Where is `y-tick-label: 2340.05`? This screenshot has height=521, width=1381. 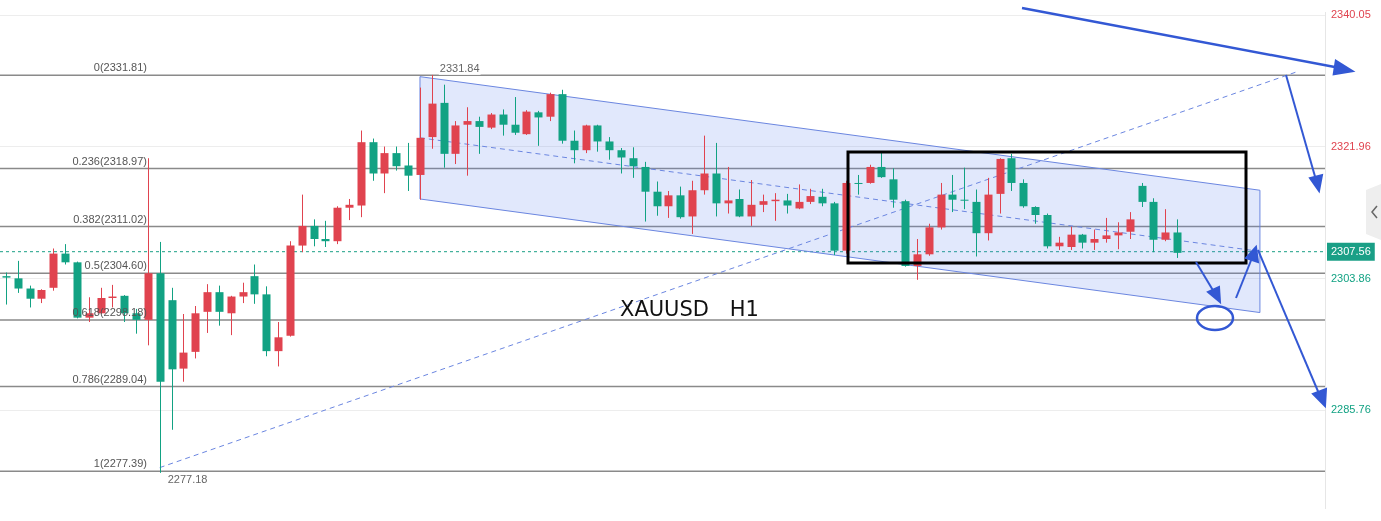 y-tick-label: 2340.05 is located at coordinates (1351, 14).